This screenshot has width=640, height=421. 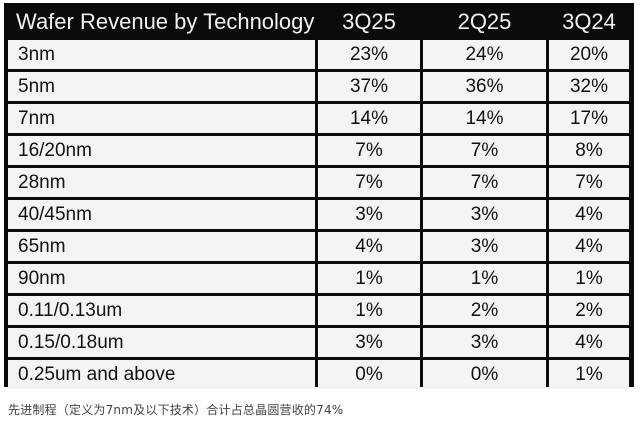 I want to click on row-label: 0.15/0.18um, so click(x=161, y=342).